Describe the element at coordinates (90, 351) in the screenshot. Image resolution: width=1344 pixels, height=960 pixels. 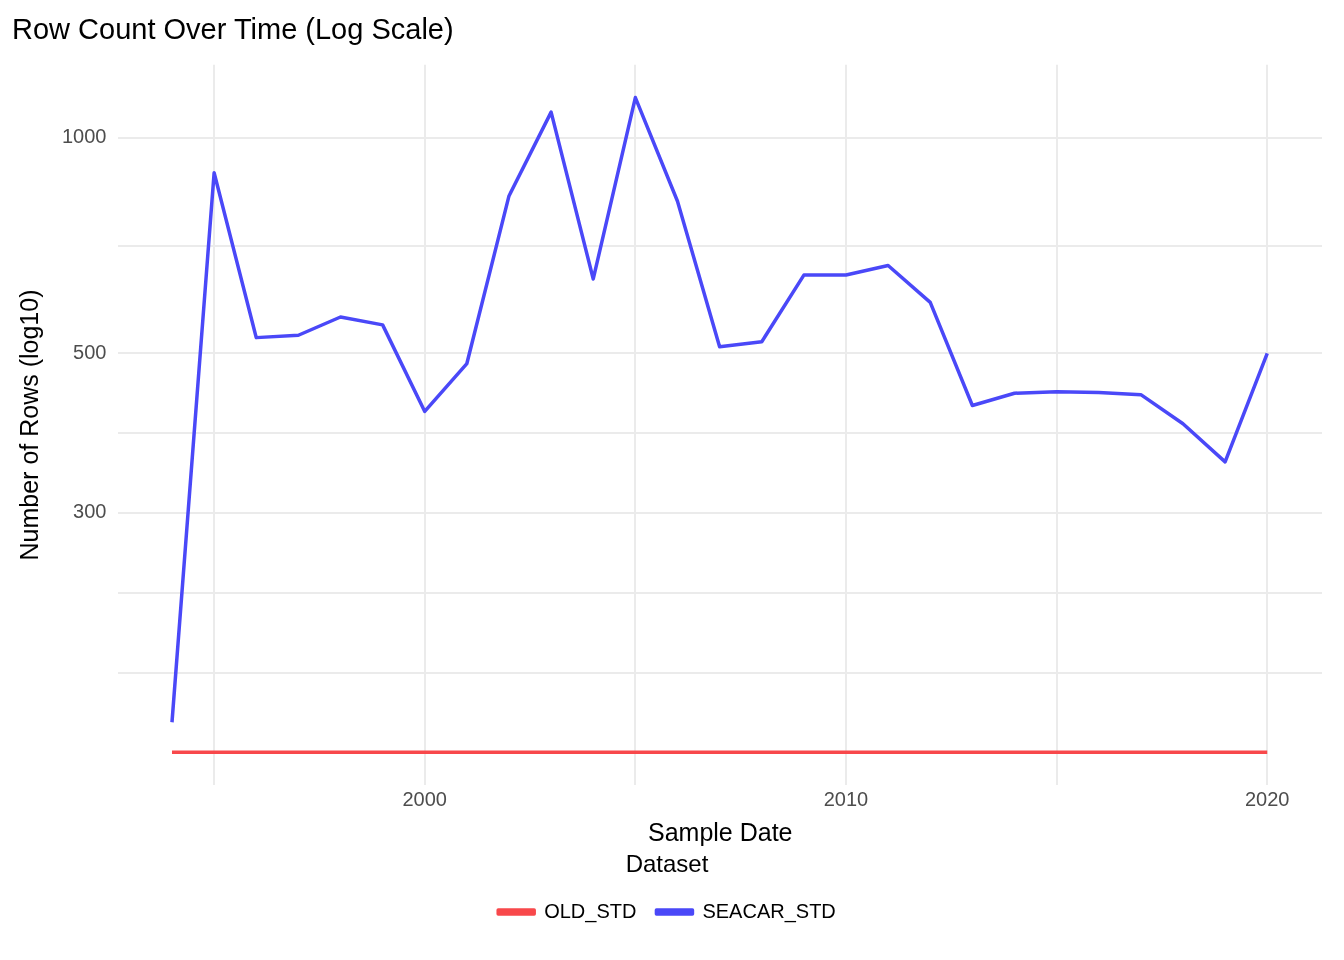
I see `y-tick-label: 500` at that location.